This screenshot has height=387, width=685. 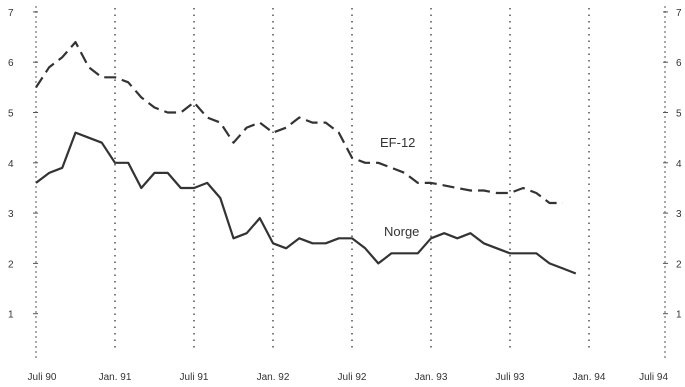 I want to click on x-tick-label: Juli 91, so click(x=194, y=377).